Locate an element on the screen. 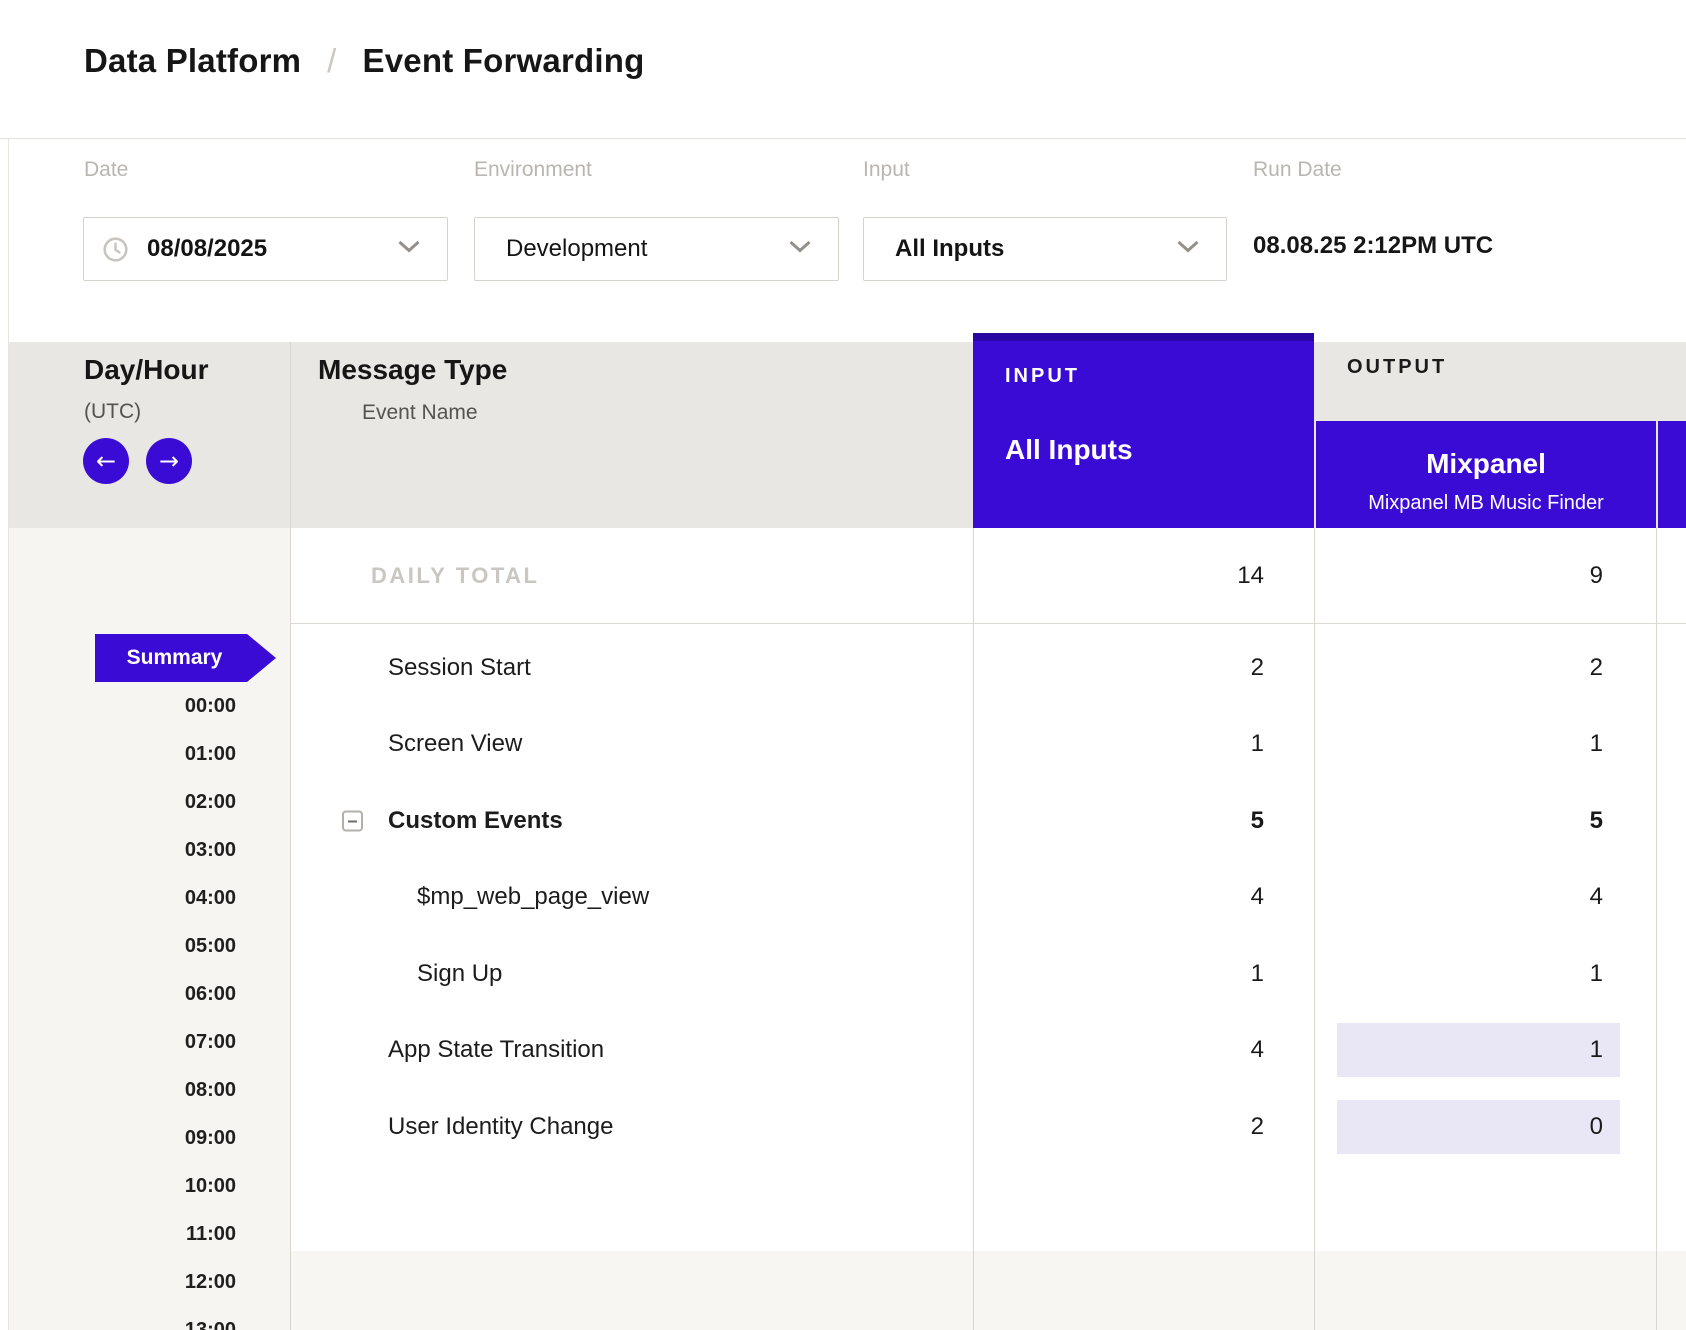  output-count: 2 is located at coordinates (1596, 667).